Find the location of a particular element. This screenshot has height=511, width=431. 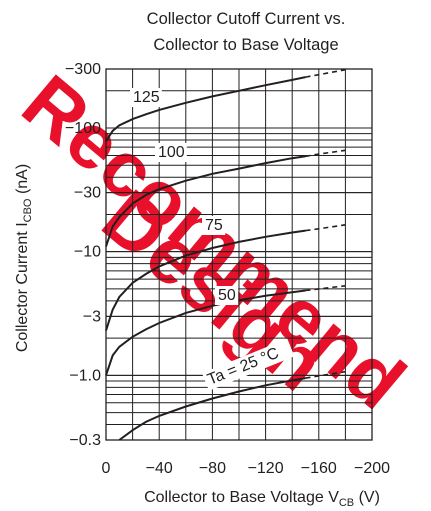

chart-title-line-2: Collector to Base Voltage is located at coordinates (245, 45).